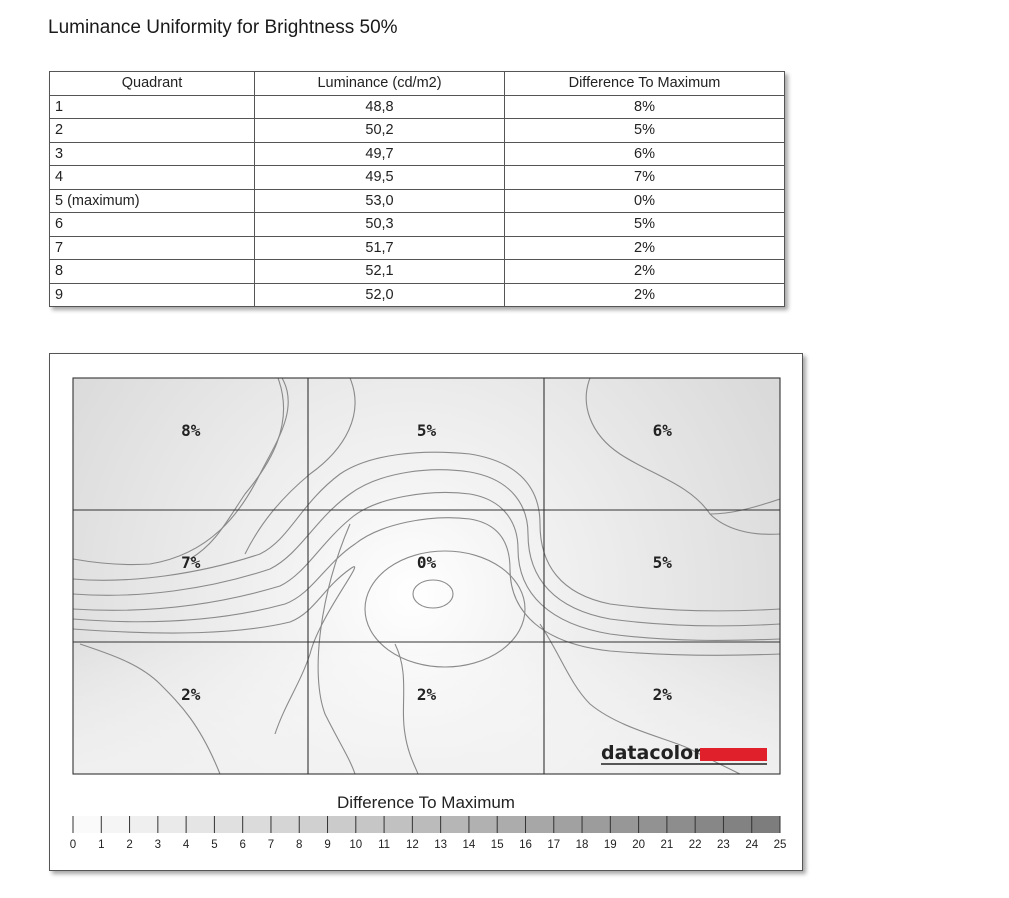 The height and width of the screenshot is (898, 1009). Describe the element at coordinates (644, 153) in the screenshot. I see `cell-difference: 6%` at that location.